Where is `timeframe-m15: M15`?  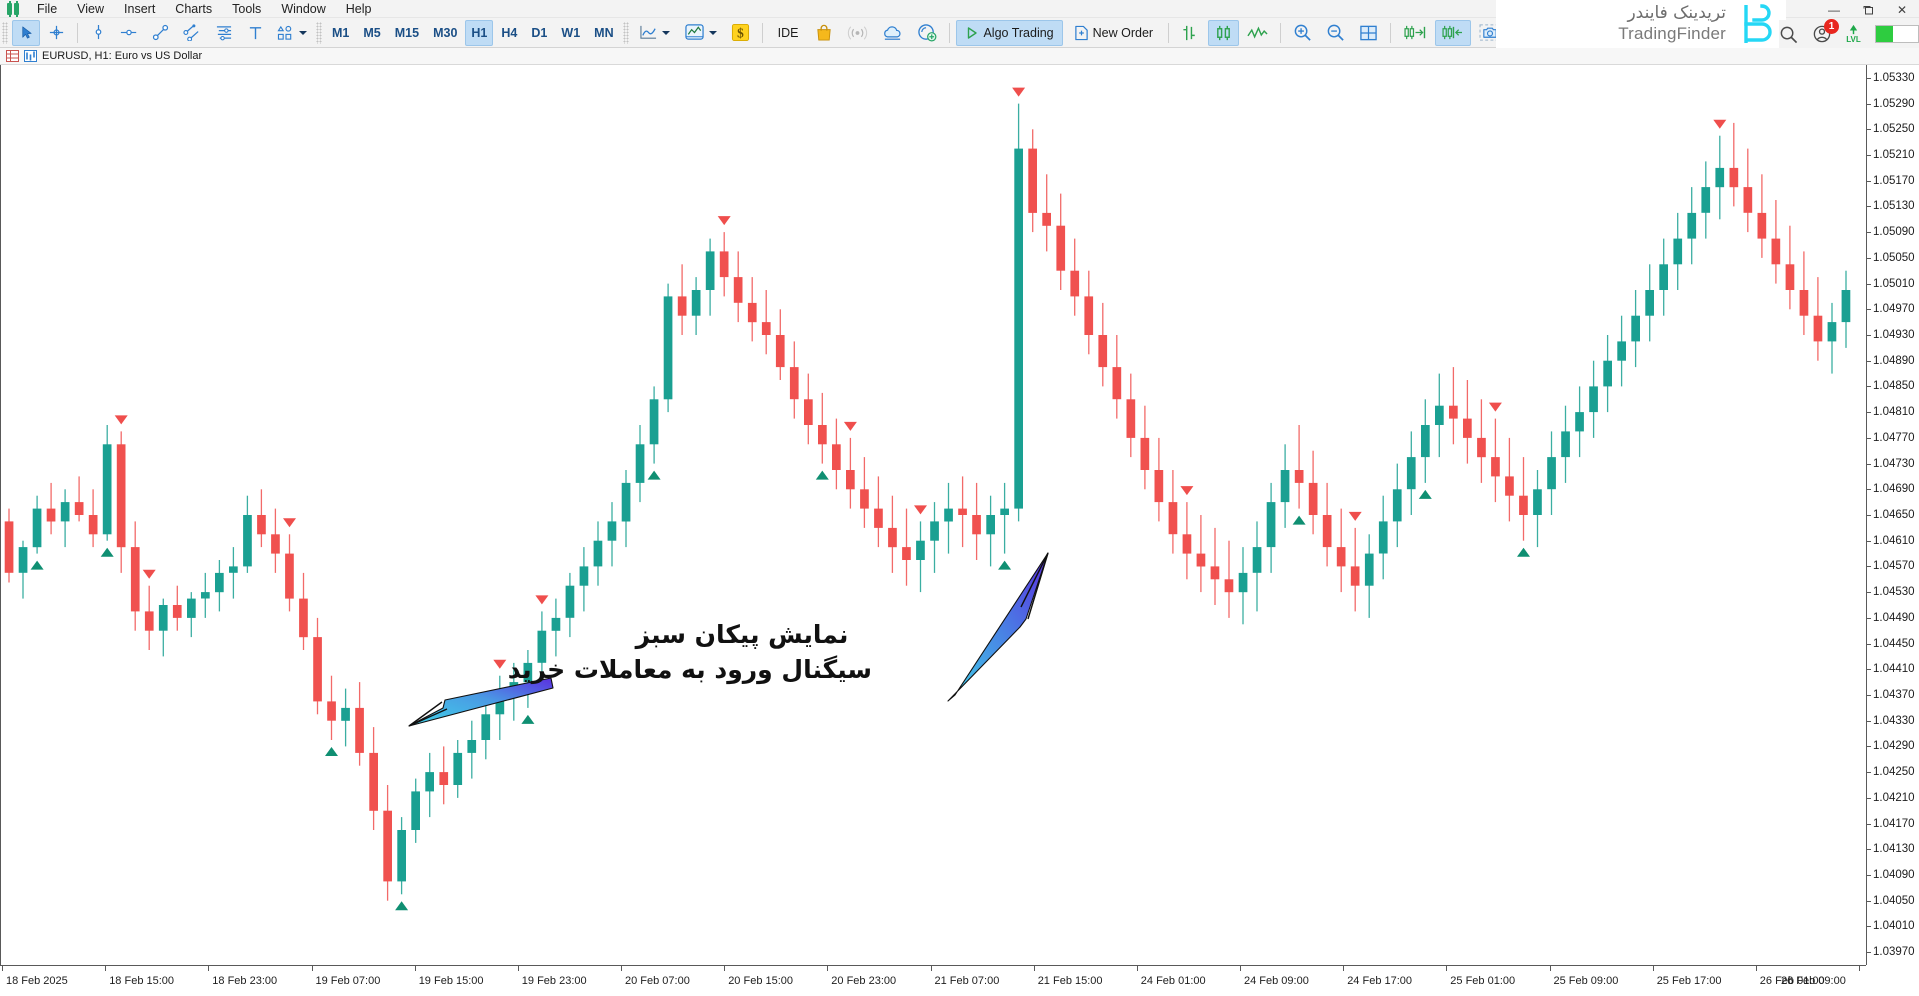
timeframe-m15: M15 is located at coordinates (407, 32).